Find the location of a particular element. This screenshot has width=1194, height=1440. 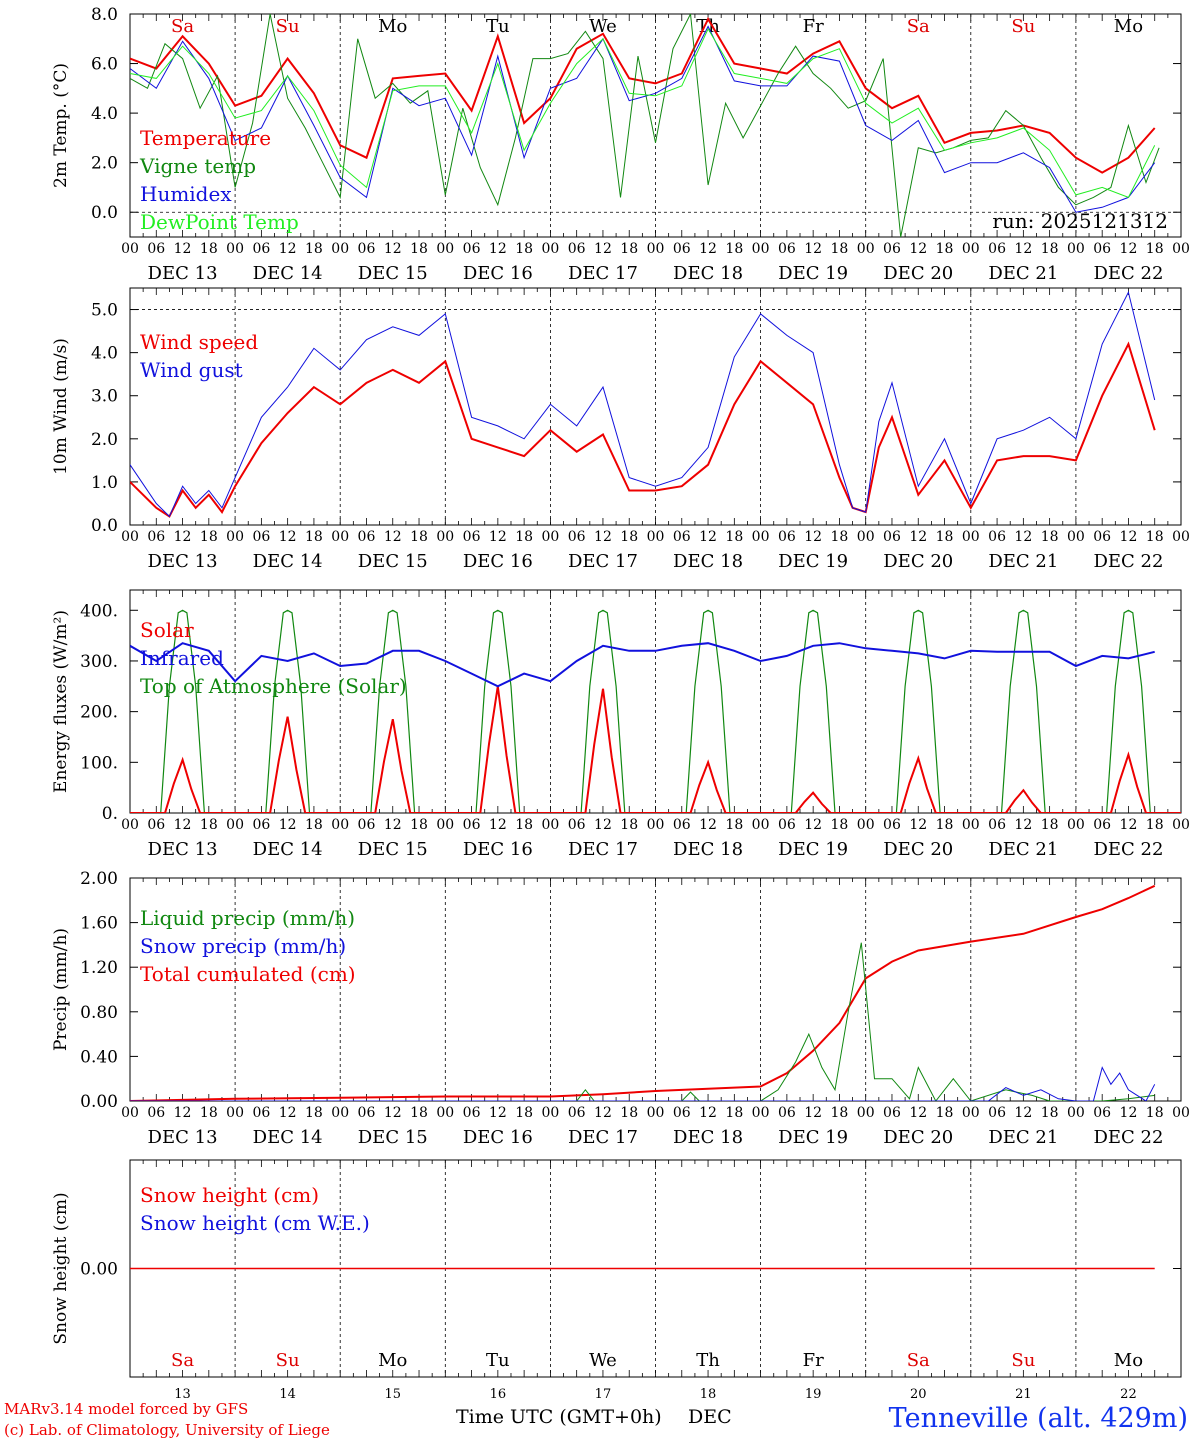

day-number: 17 is located at coordinates (603, 1394).